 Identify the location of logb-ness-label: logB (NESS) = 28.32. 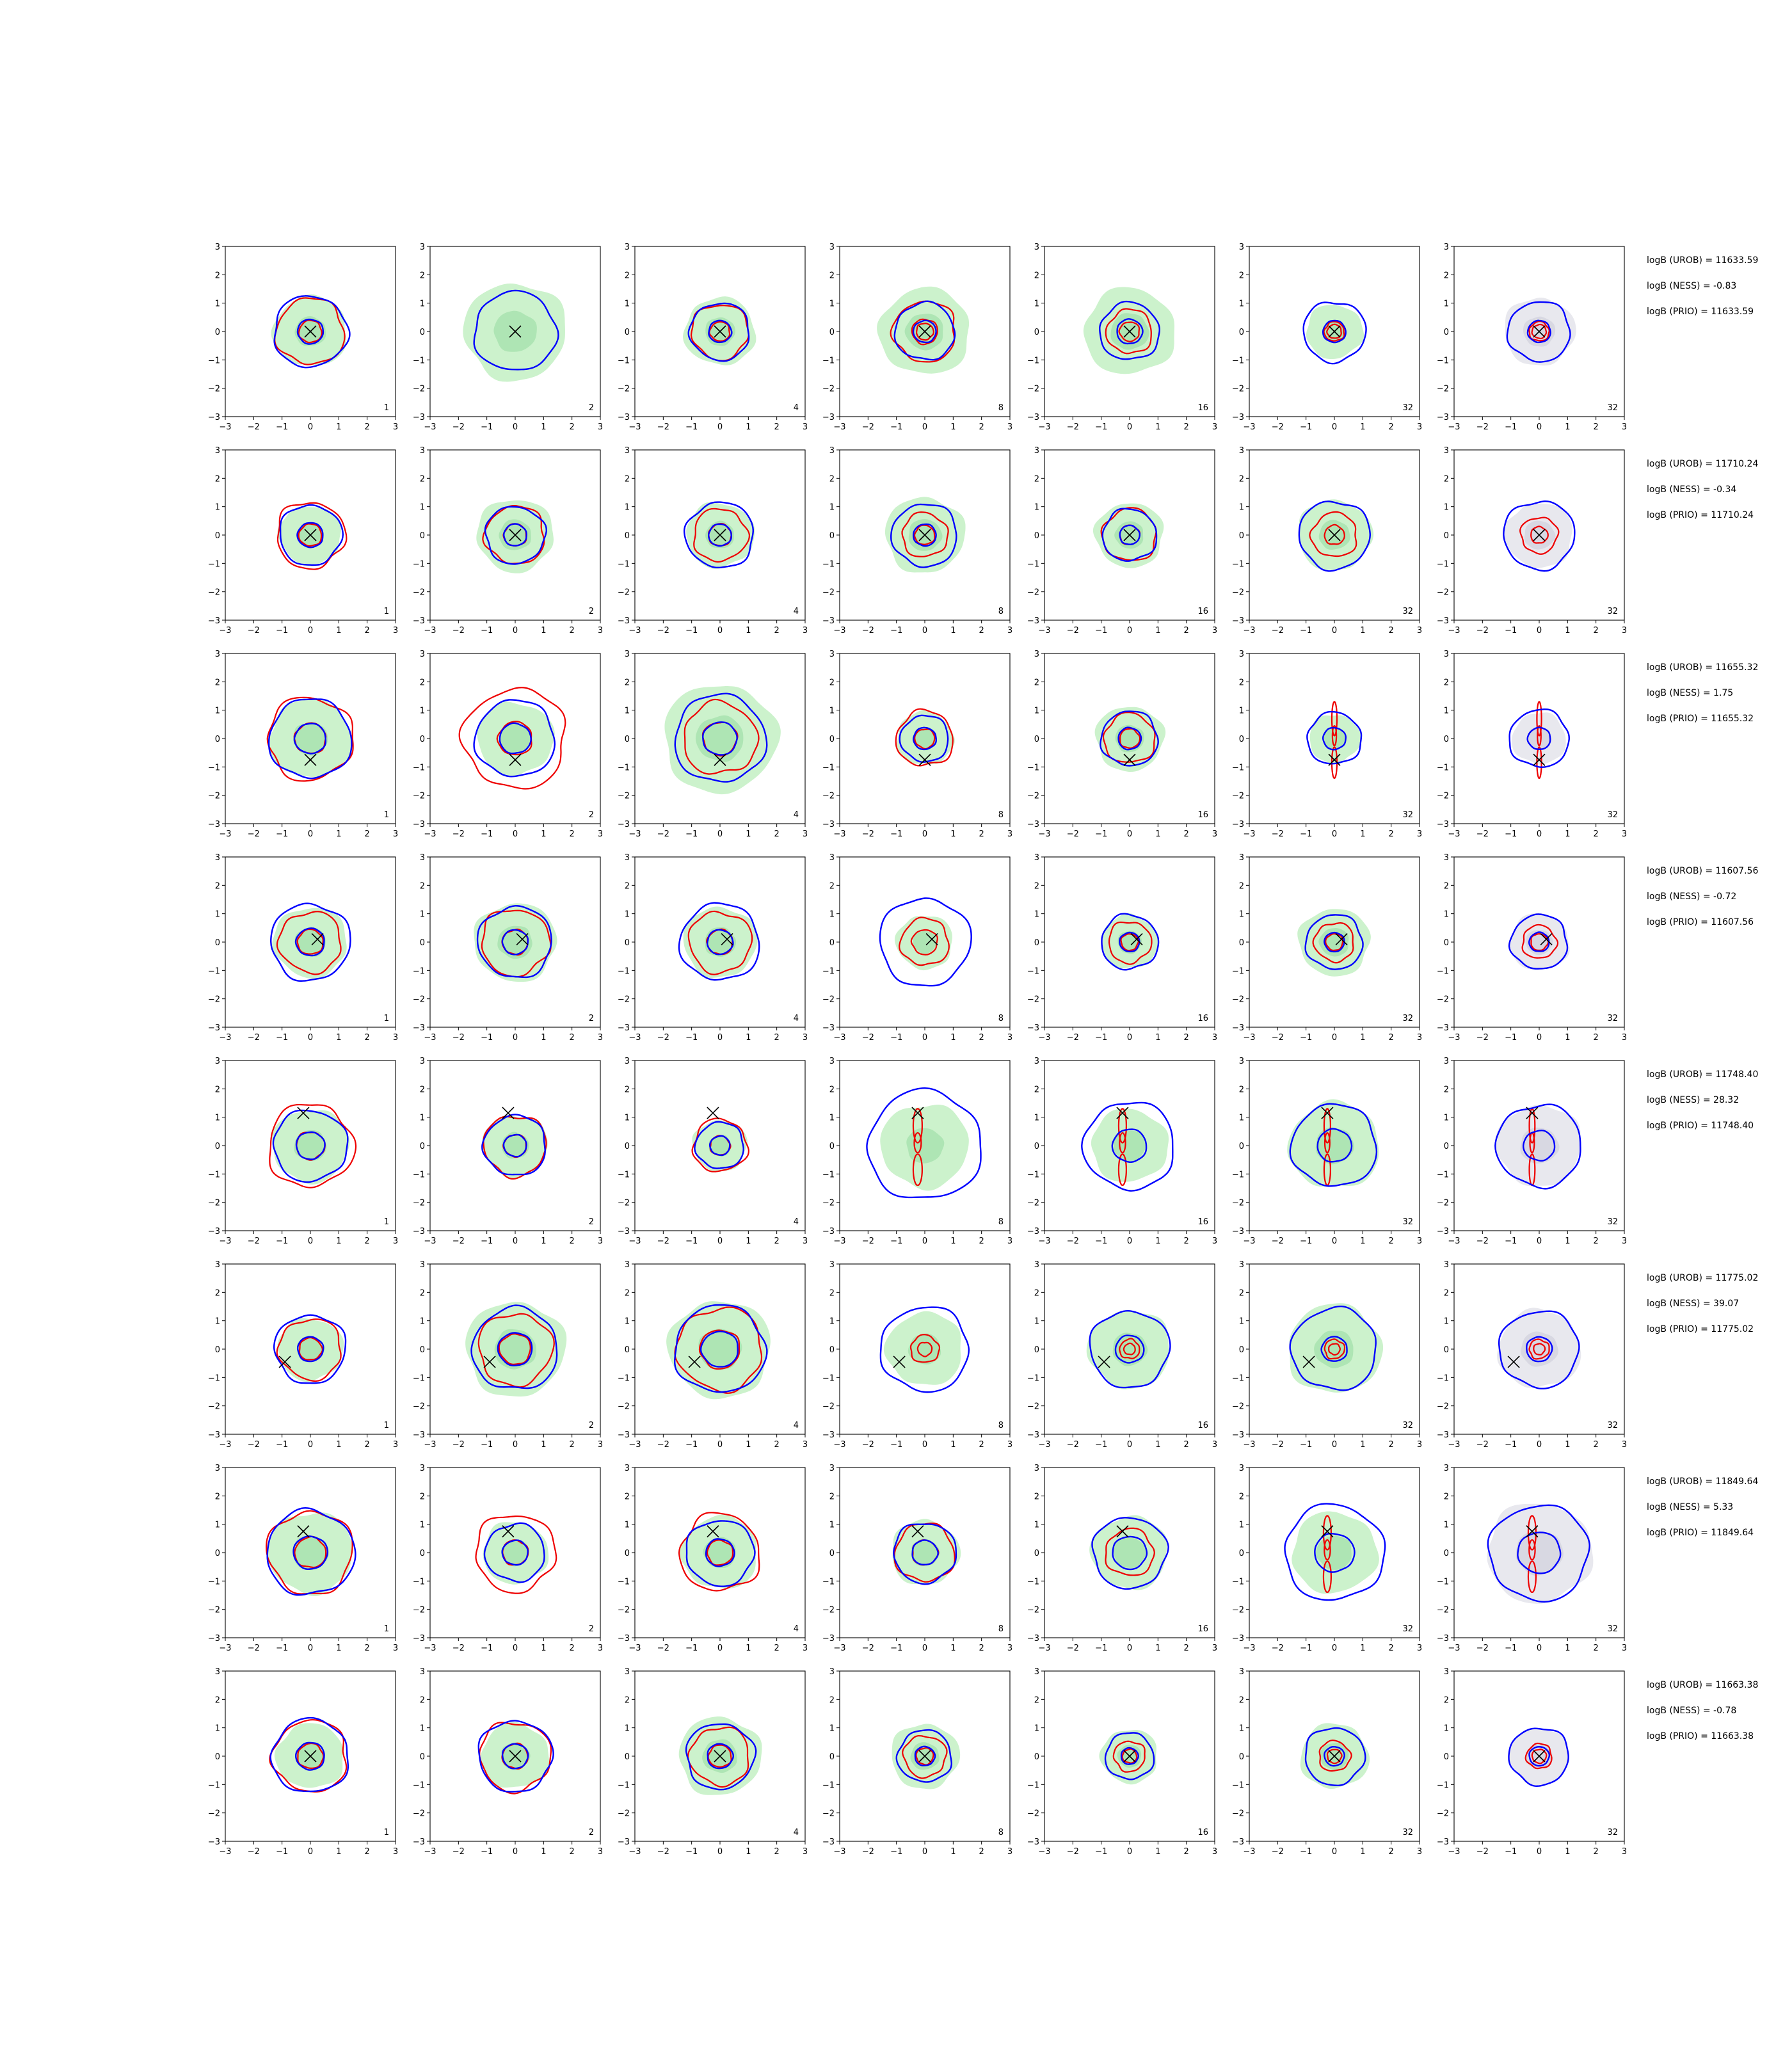
(1693, 1100).